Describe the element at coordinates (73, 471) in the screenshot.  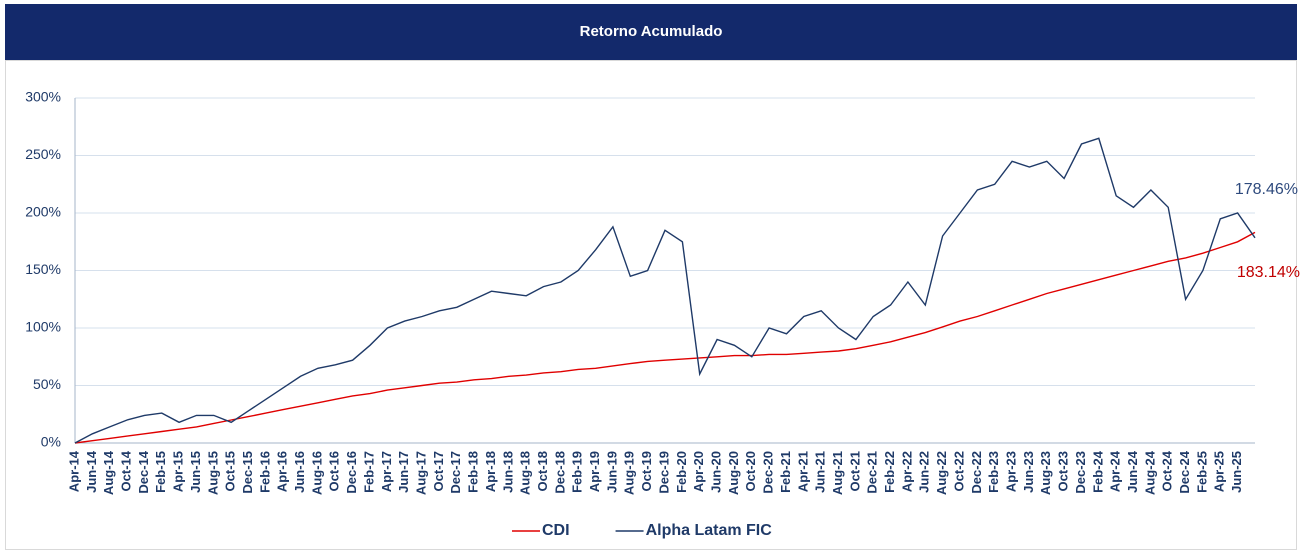
I see `x-tick-label: Apr-14` at that location.